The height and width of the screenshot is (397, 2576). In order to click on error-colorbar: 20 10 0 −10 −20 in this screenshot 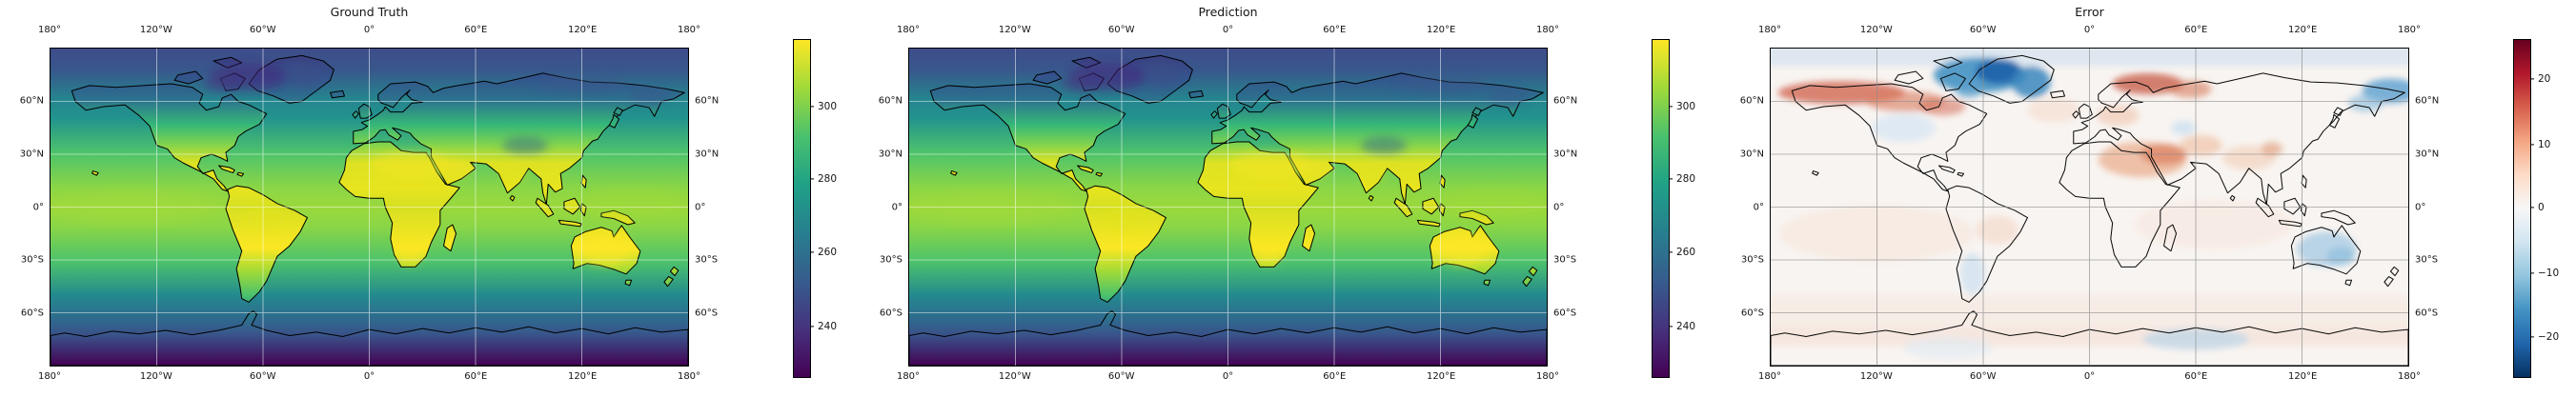, I will do `click(2536, 208)`.